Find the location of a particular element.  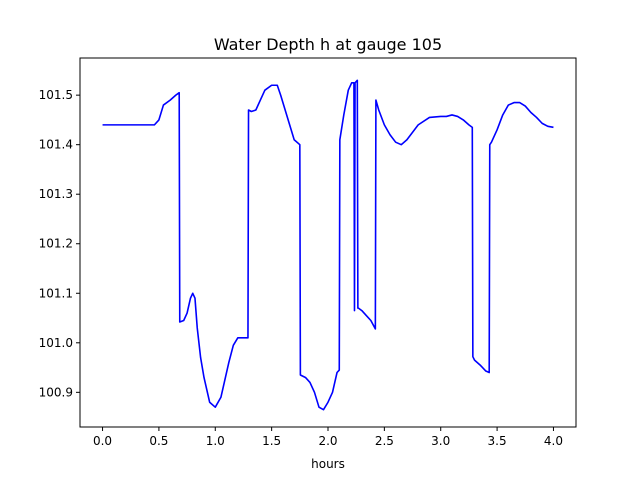

x-tick-label: 1.5 is located at coordinates (271, 441).